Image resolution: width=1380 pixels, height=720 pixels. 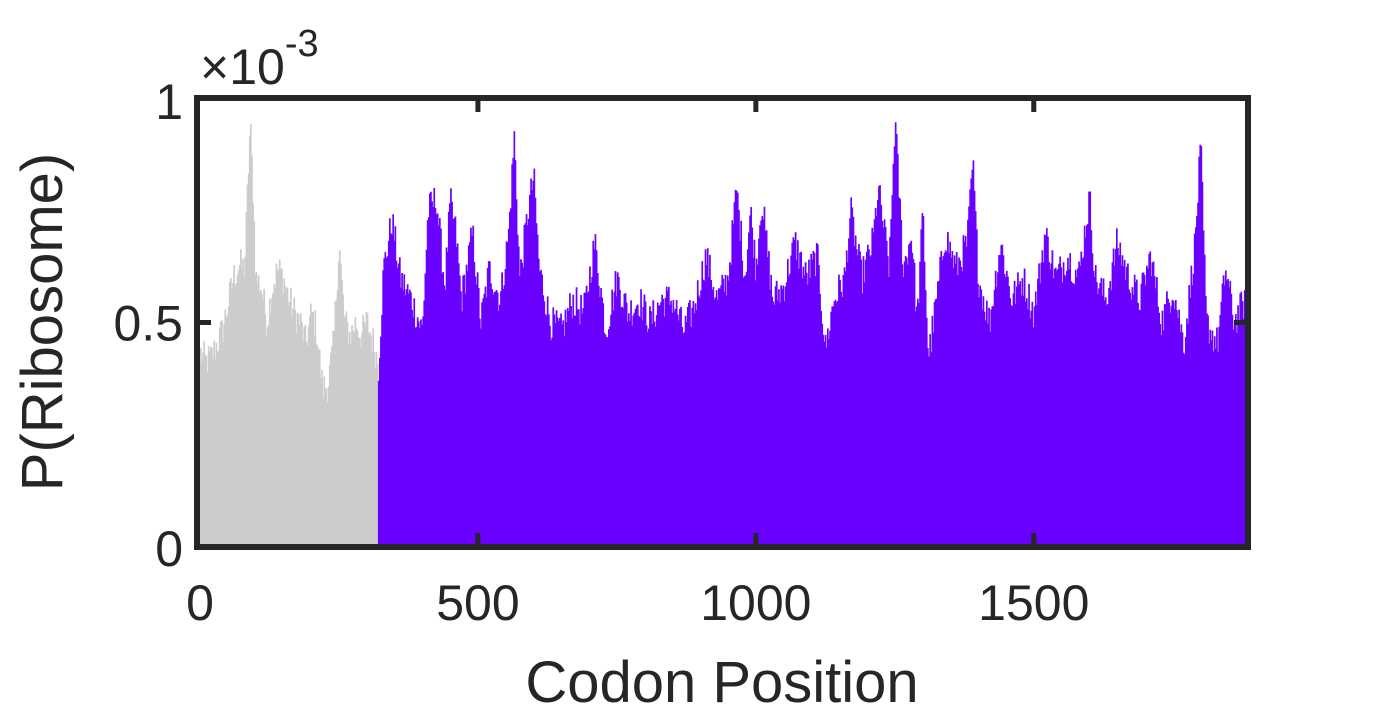 What do you see at coordinates (200, 603) in the screenshot?
I see `x-tick-label: 0` at bounding box center [200, 603].